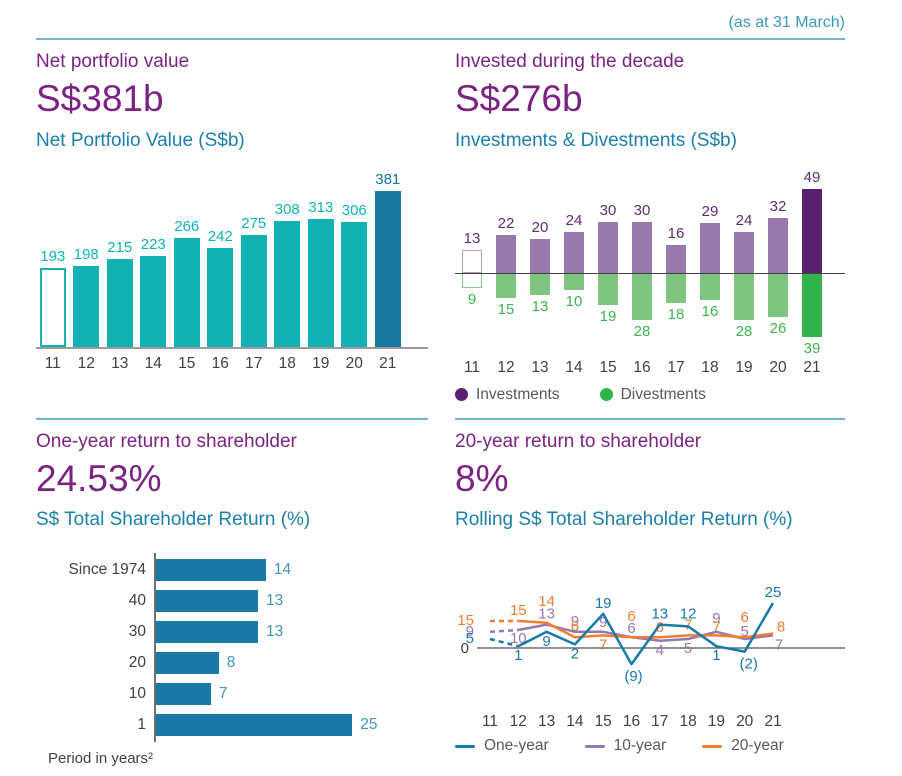  Describe the element at coordinates (87, 296) in the screenshot. I see `bar-column: 198` at that location.